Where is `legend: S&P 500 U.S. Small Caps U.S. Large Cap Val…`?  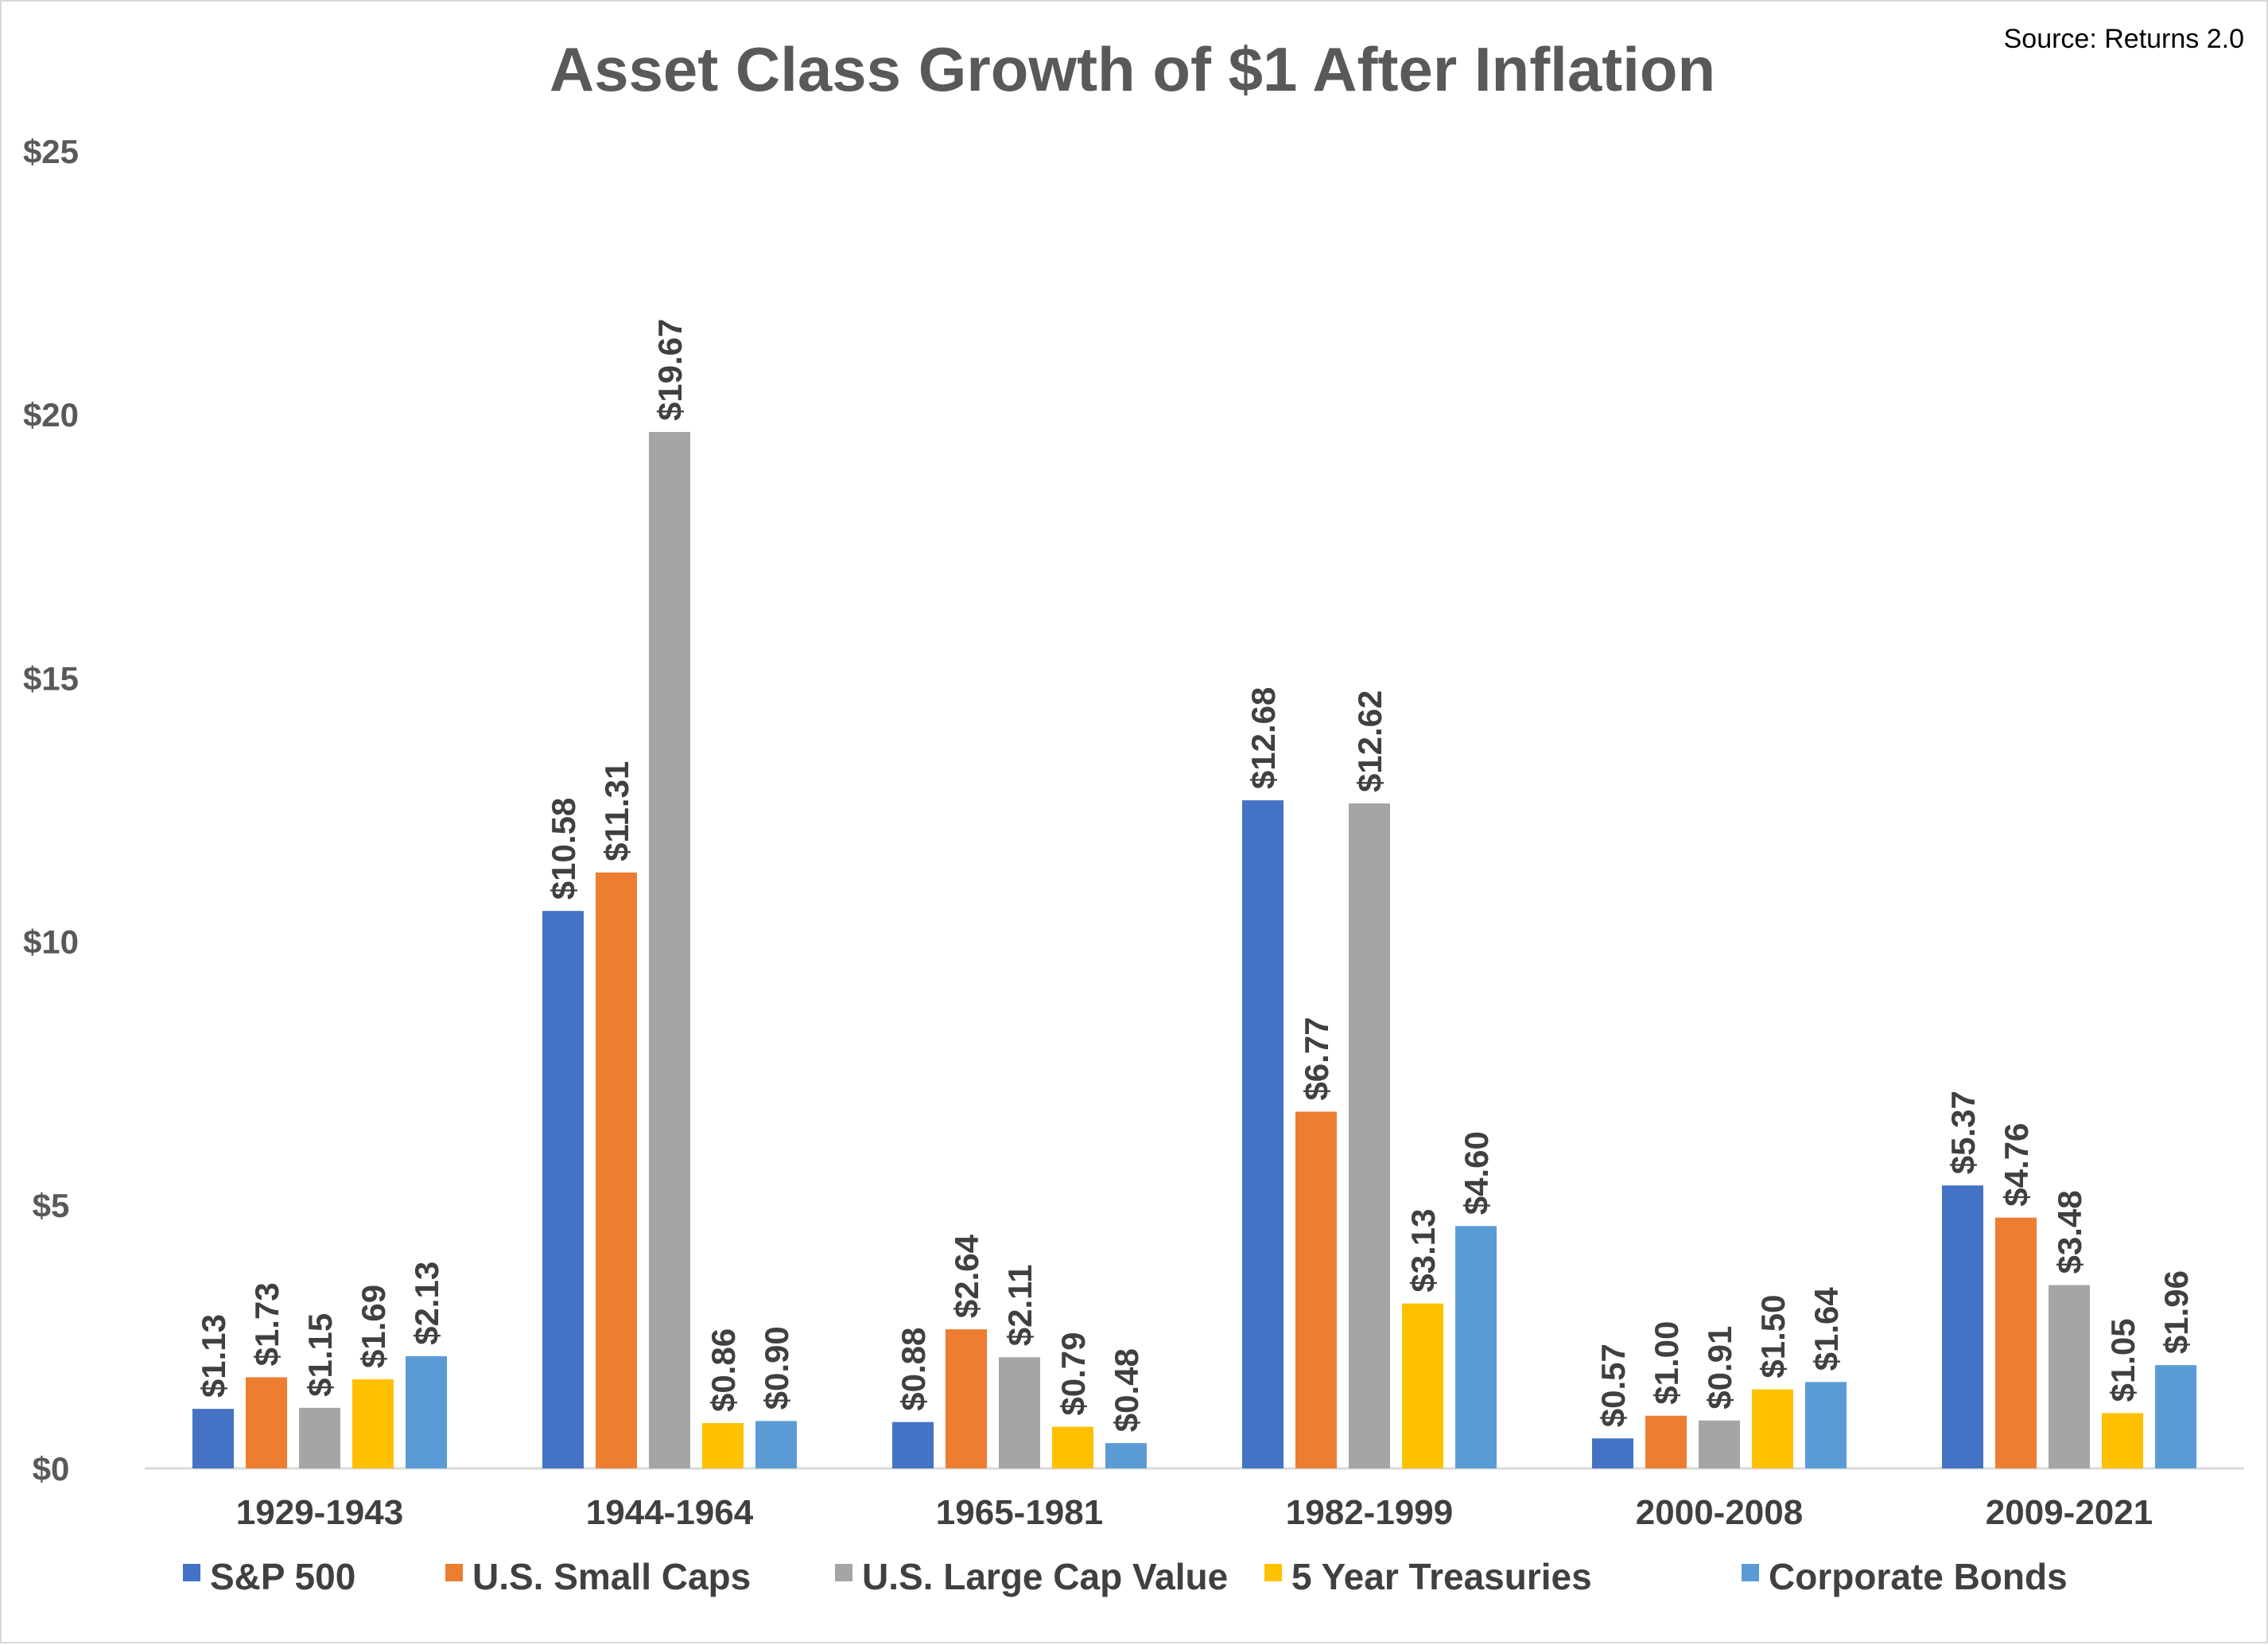 legend: S&P 500 U.S. Small Caps U.S. Large Cap Val… is located at coordinates (1125, 1576).